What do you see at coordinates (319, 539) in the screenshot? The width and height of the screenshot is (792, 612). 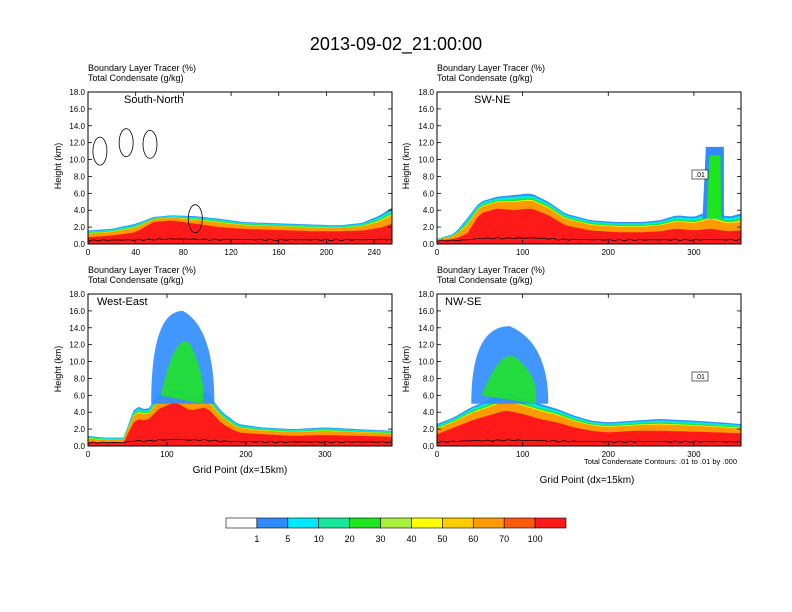 I see `colorbar-label: 10` at bounding box center [319, 539].